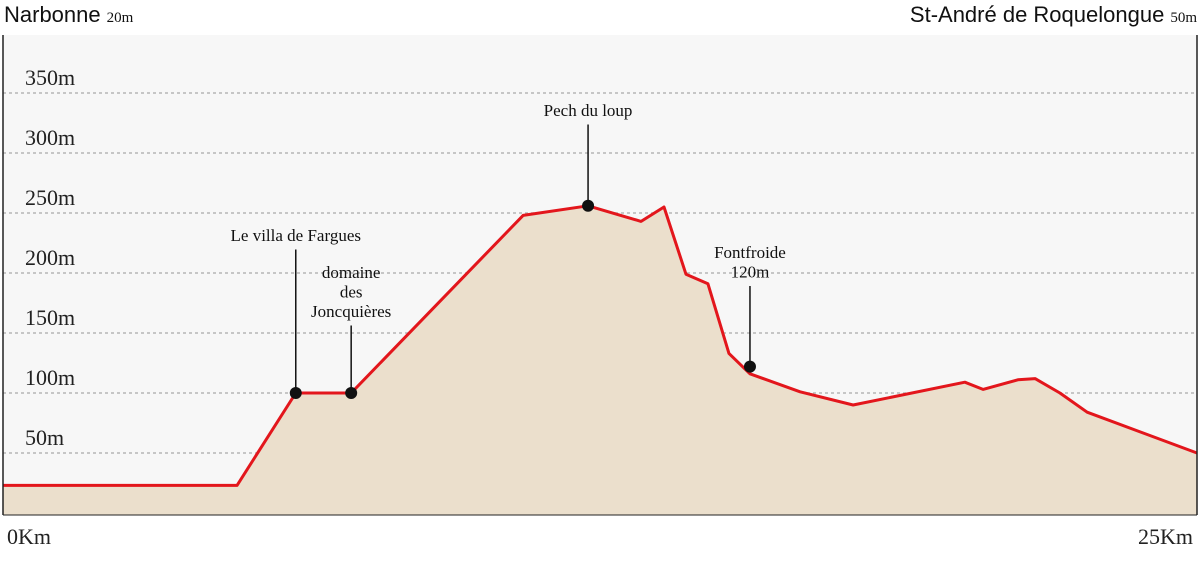 The width and height of the screenshot is (1200, 562). I want to click on y-tick-label: 250m, so click(50, 197).